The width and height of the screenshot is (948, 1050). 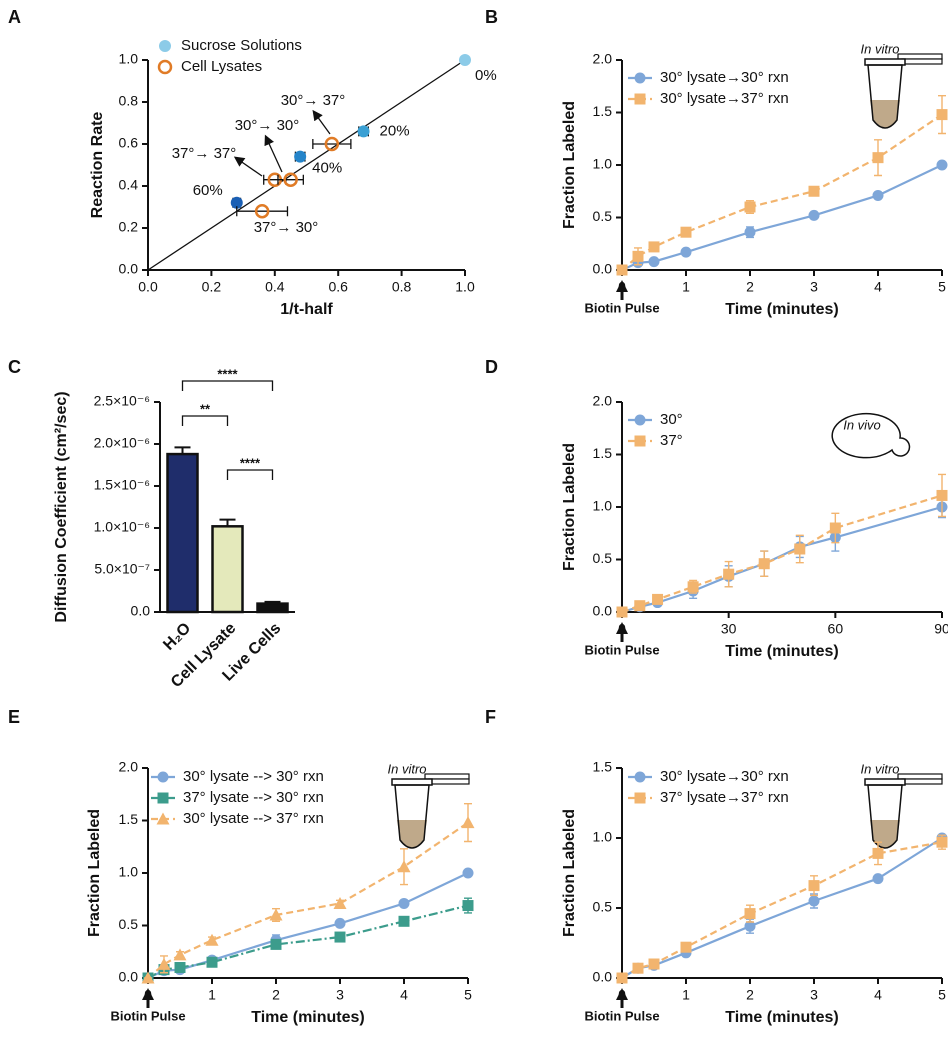 I want to click on identity-line, so click(x=306, y=165).